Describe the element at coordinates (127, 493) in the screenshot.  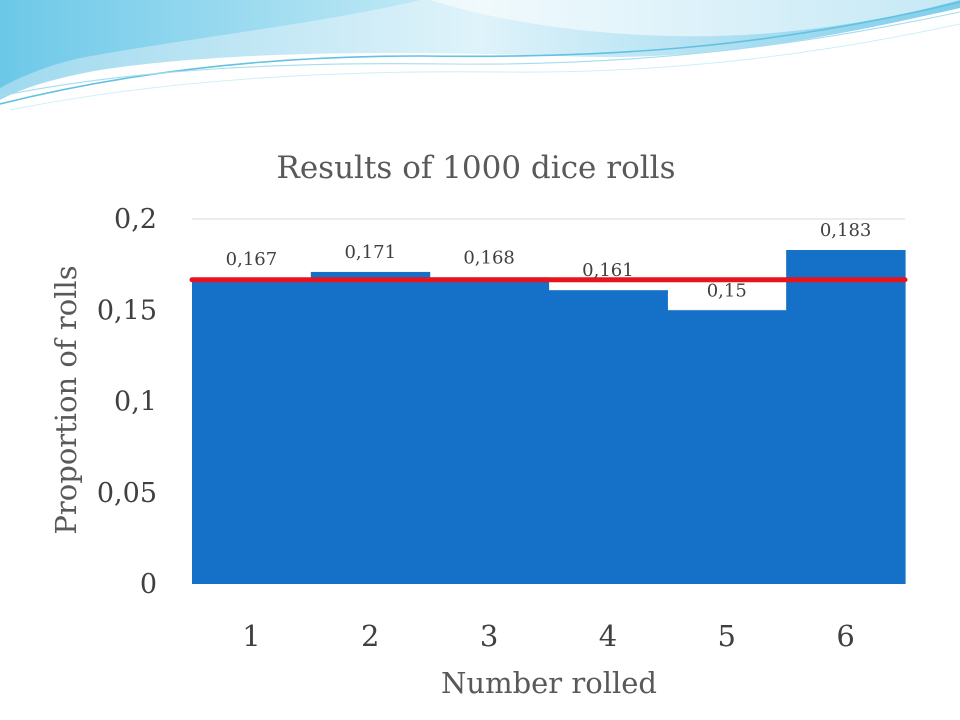
I see `y-tick-label: 0,05` at that location.